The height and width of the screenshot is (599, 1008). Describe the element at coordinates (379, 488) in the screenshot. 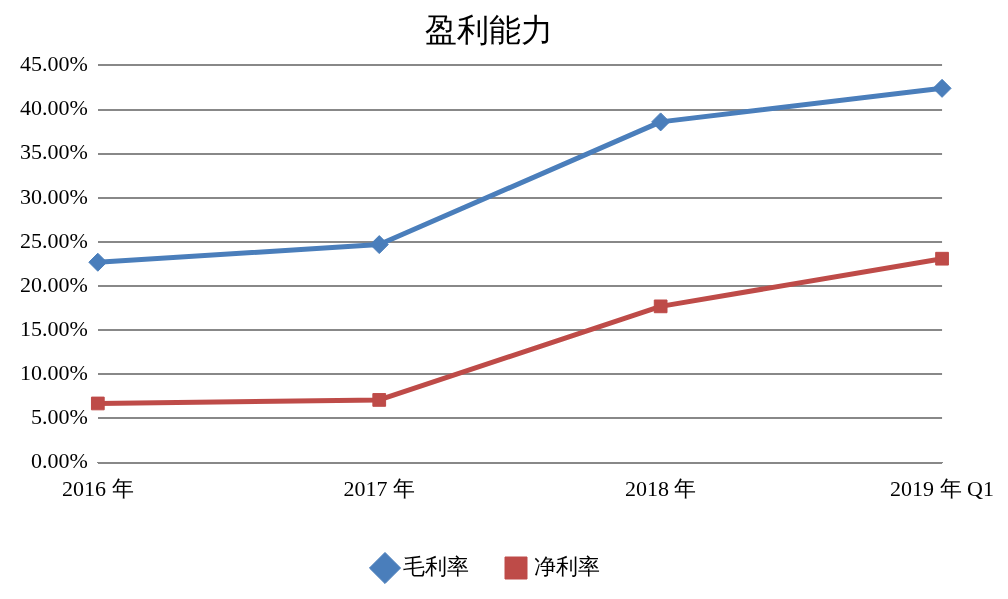

I see `x-tick-label: 2017 年` at that location.